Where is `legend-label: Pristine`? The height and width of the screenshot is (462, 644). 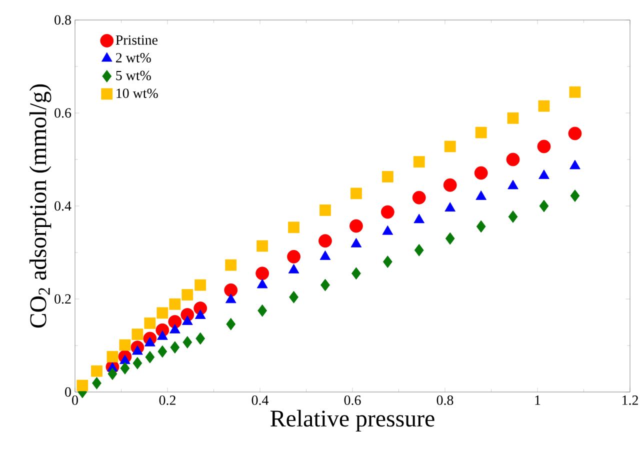 legend-label: Pristine is located at coordinates (137, 40).